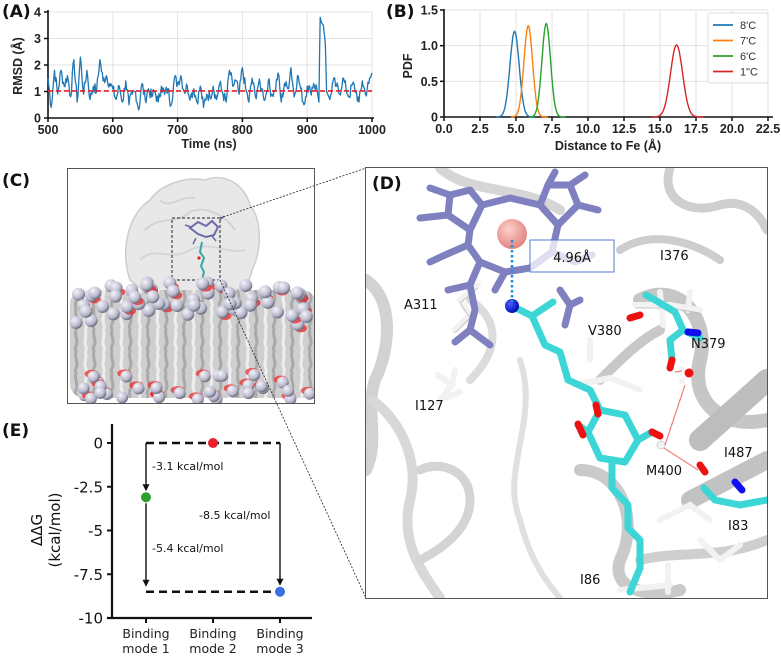  What do you see at coordinates (664, 471) in the screenshot?
I see `residue-label: M400` at bounding box center [664, 471].